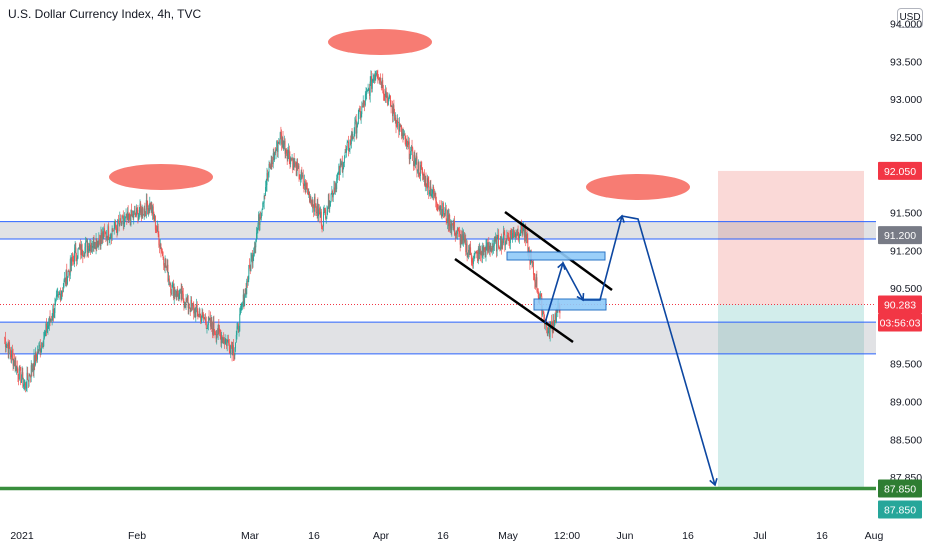 Image resolution: width=932 pixels, height=550 pixels. I want to click on currency-badge: USD, so click(910, 18).